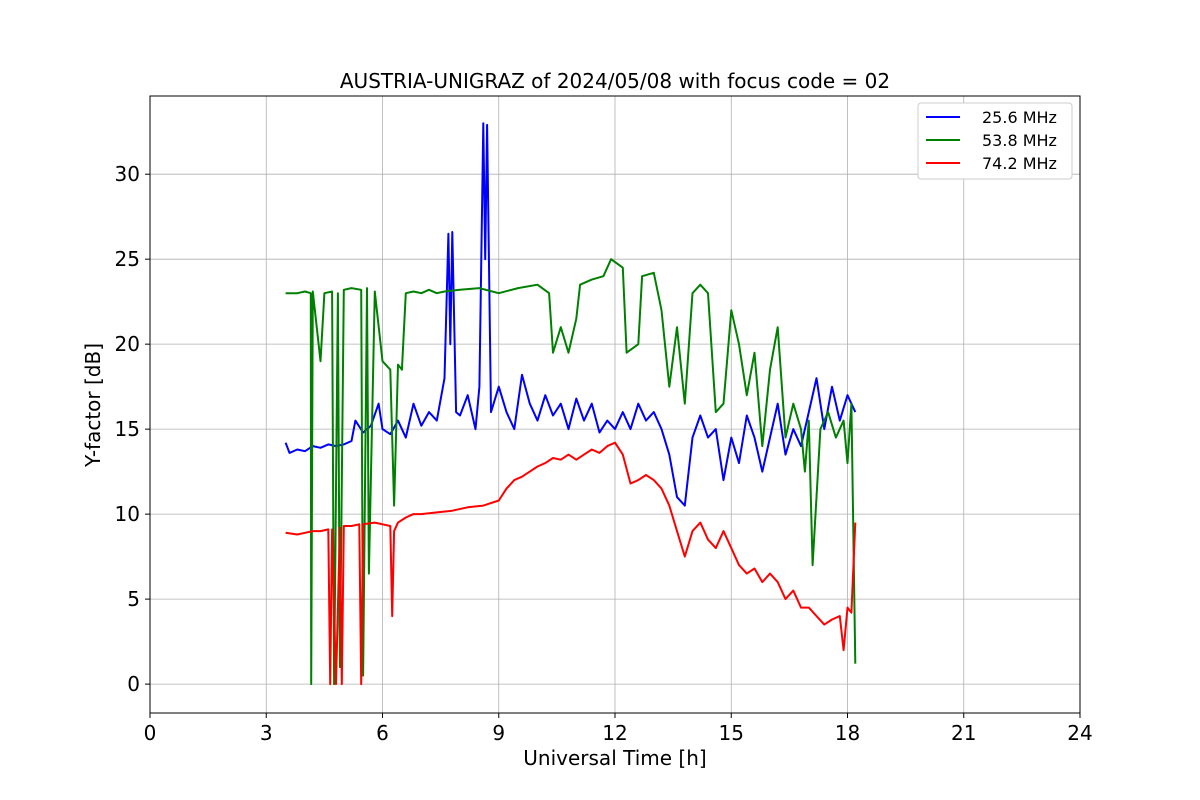 This screenshot has width=1200, height=800. Describe the element at coordinates (150, 733) in the screenshot. I see `x-tick-label: 0` at that location.